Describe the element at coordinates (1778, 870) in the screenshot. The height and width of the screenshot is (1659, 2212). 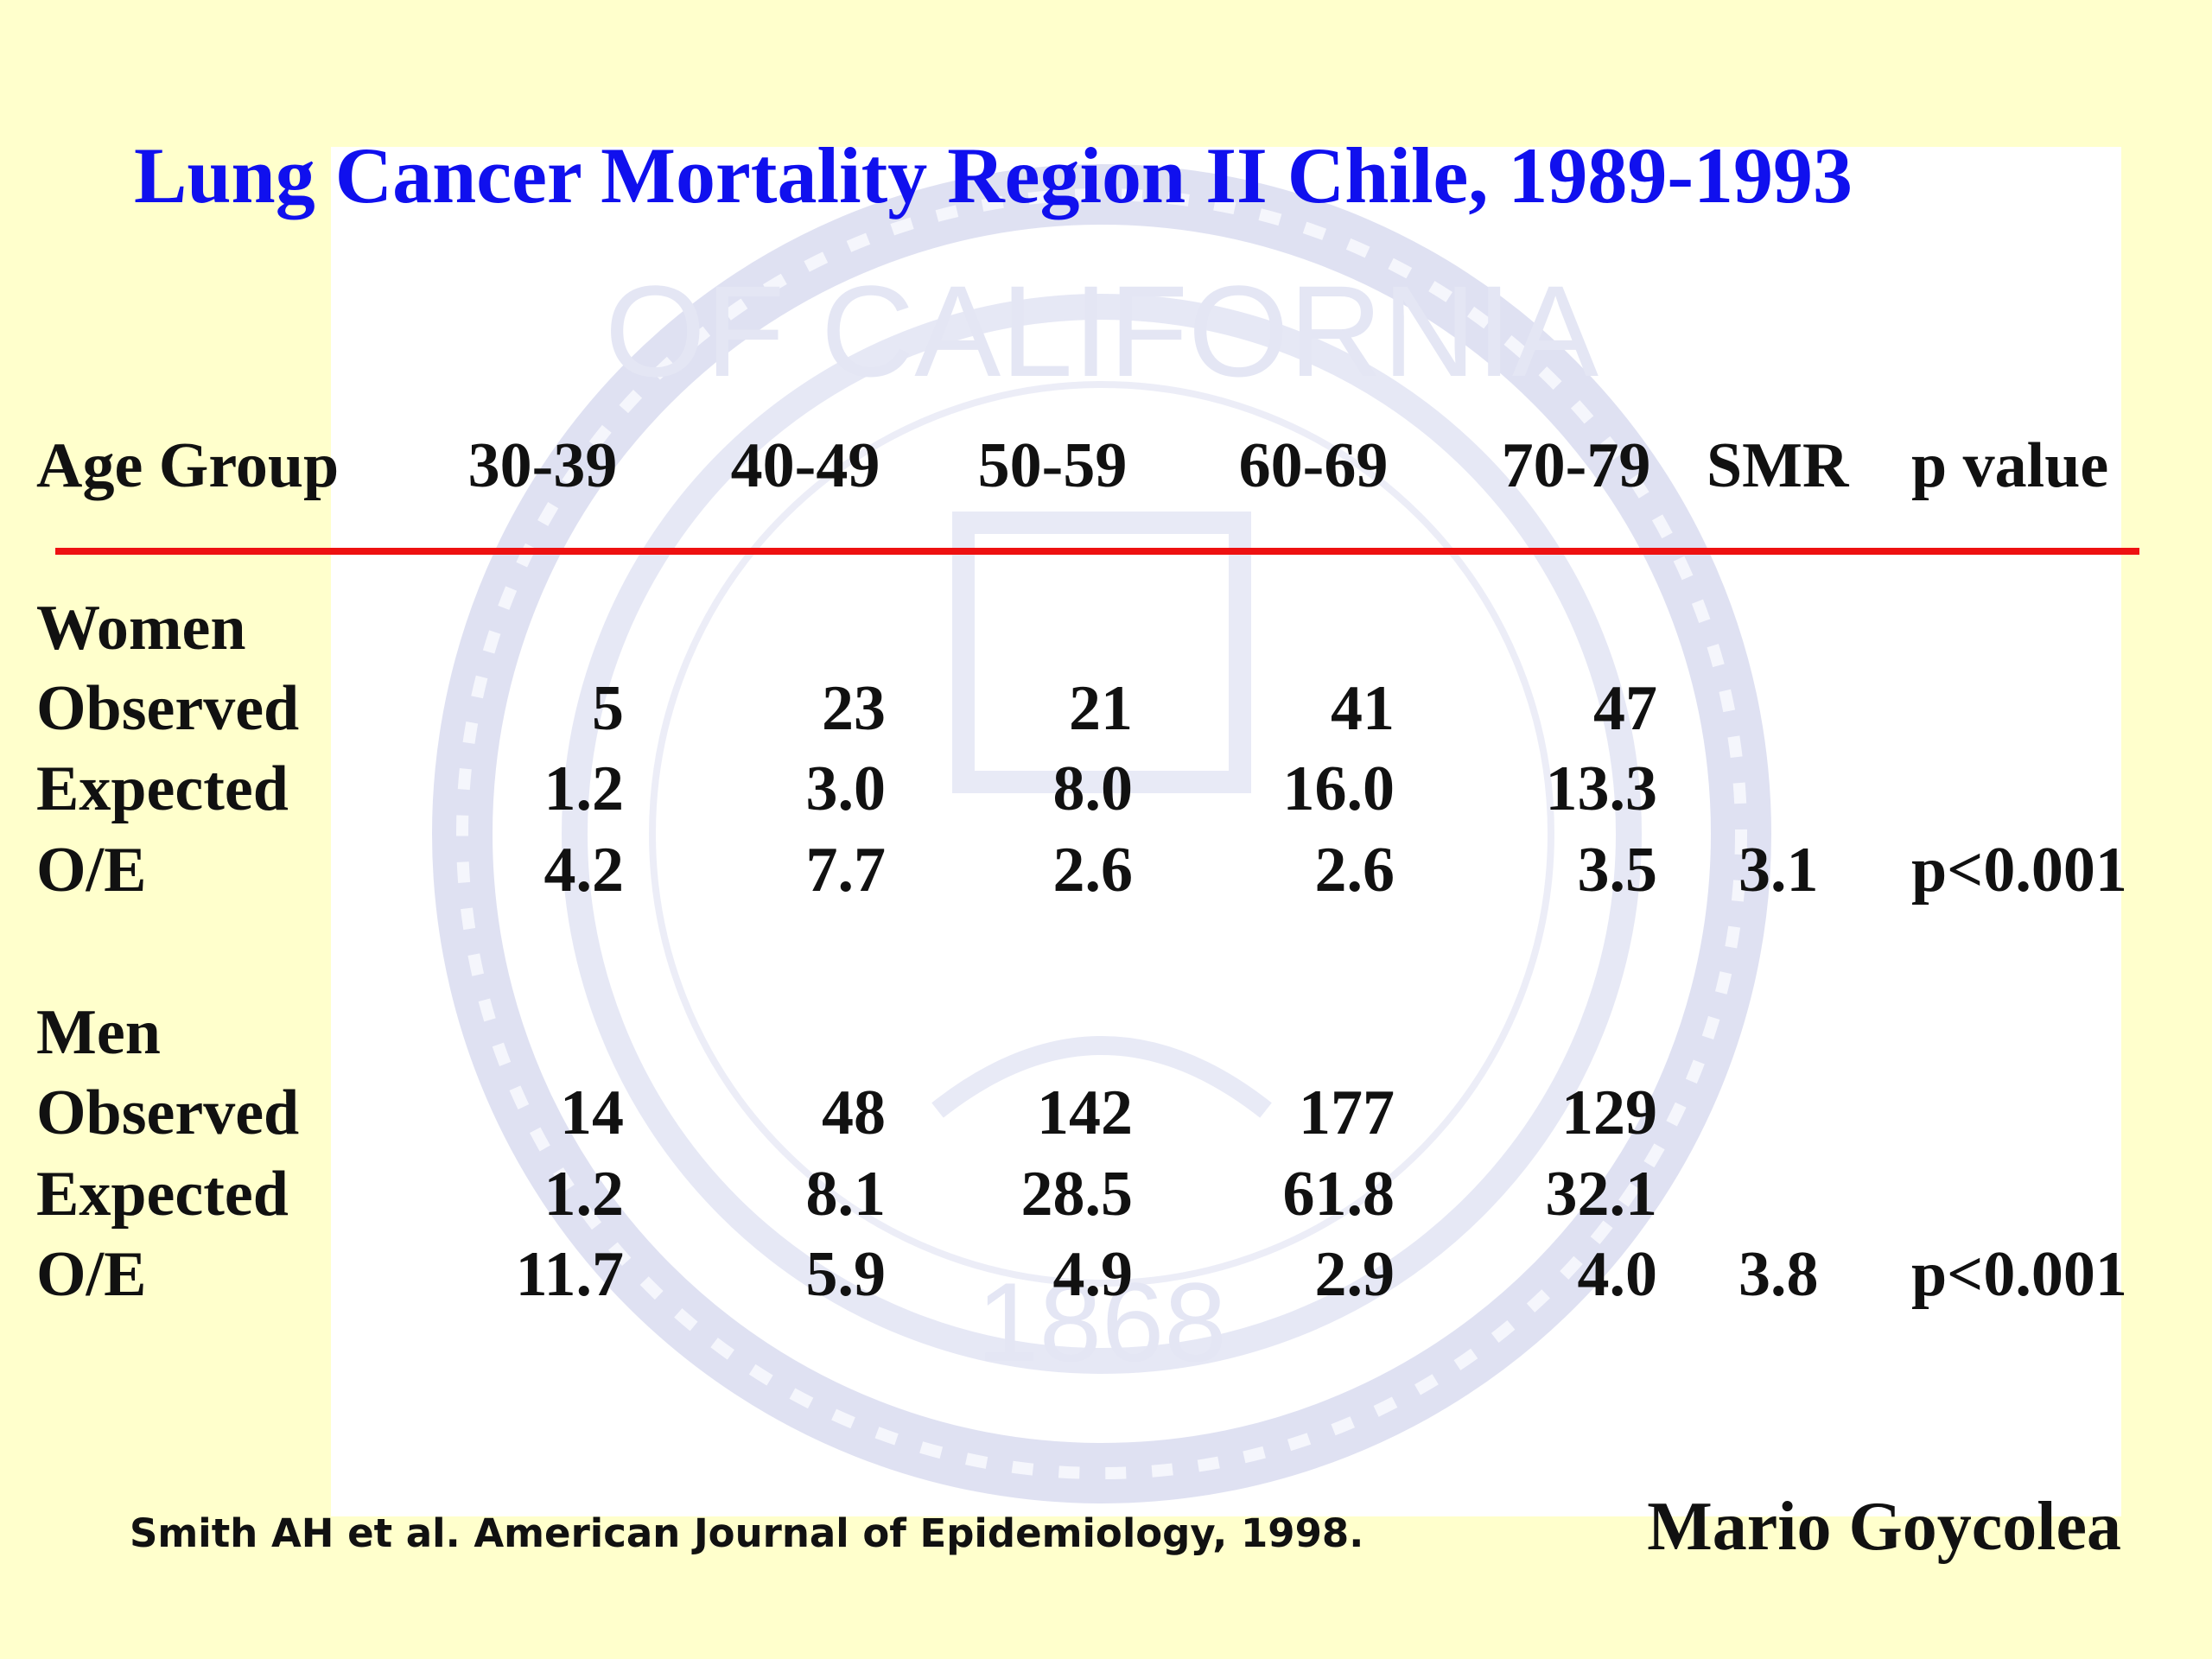
I see `women-smr: 3.1` at that location.